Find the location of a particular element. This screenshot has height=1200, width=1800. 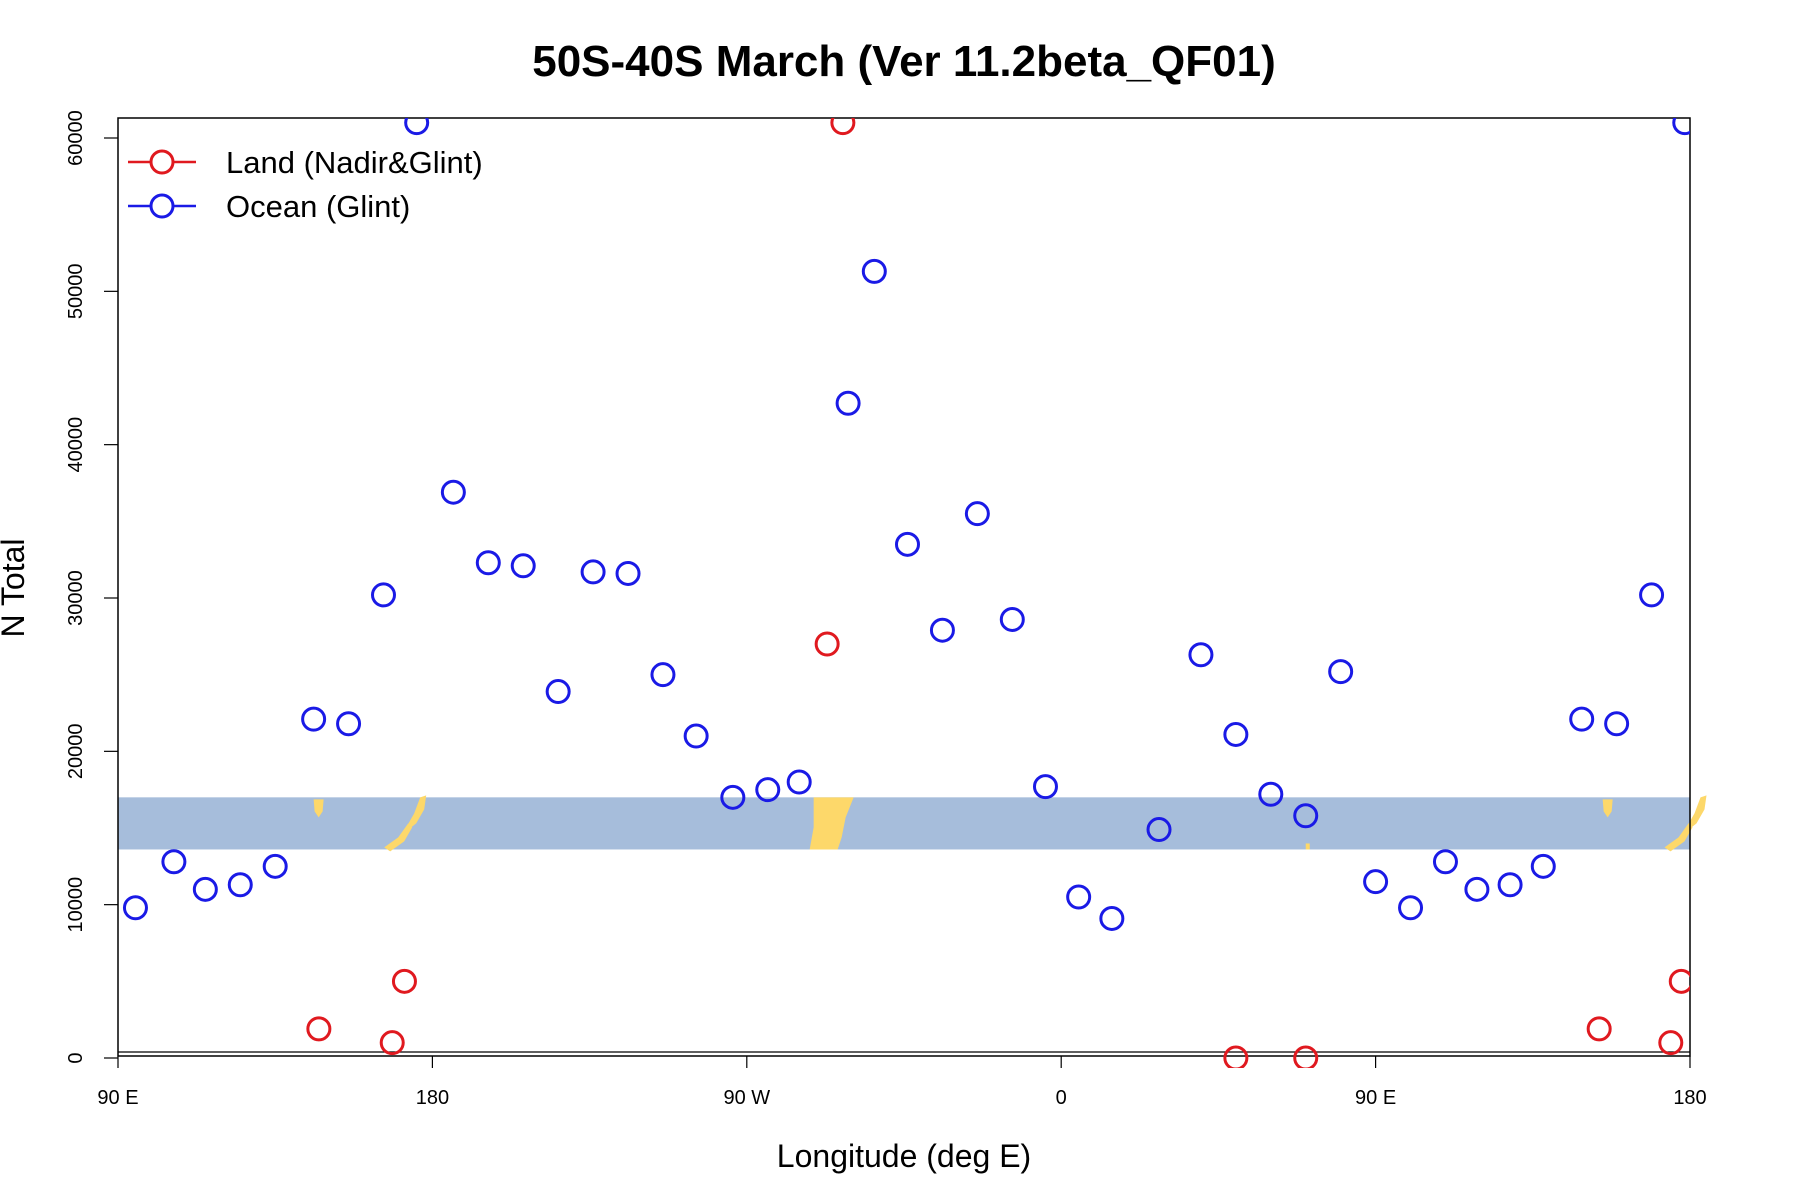

y-tick-label: 40000 is located at coordinates (76, 445).